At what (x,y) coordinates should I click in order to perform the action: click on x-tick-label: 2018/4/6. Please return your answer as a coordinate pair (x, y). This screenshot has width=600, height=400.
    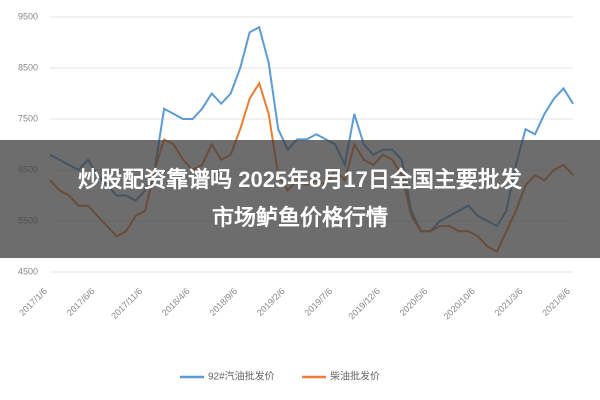
    Looking at the image, I should click on (176, 302).